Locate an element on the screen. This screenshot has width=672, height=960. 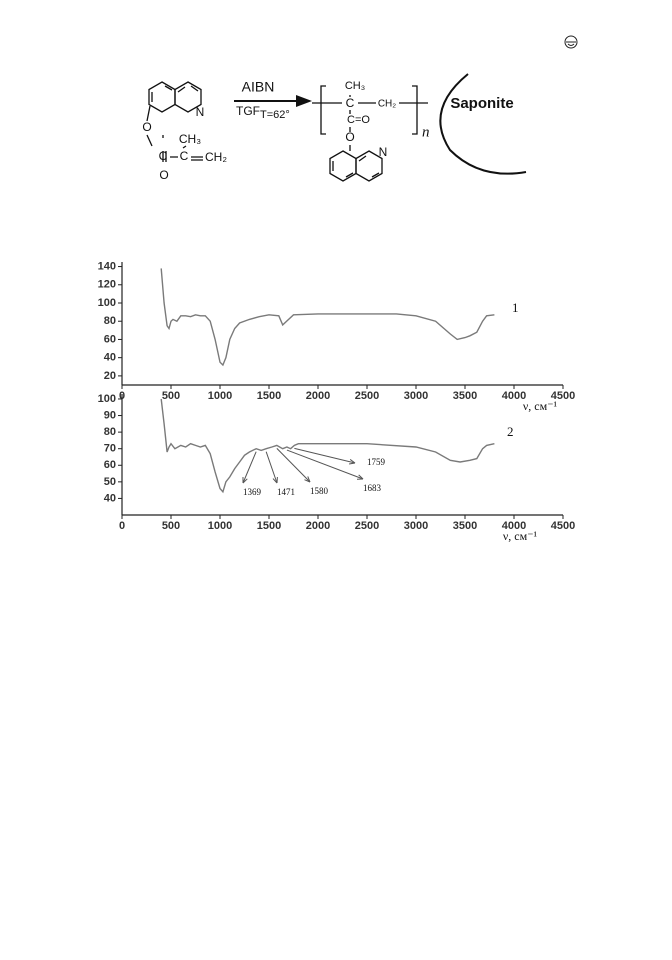
temperature: T=62° is located at coordinates (275, 115).